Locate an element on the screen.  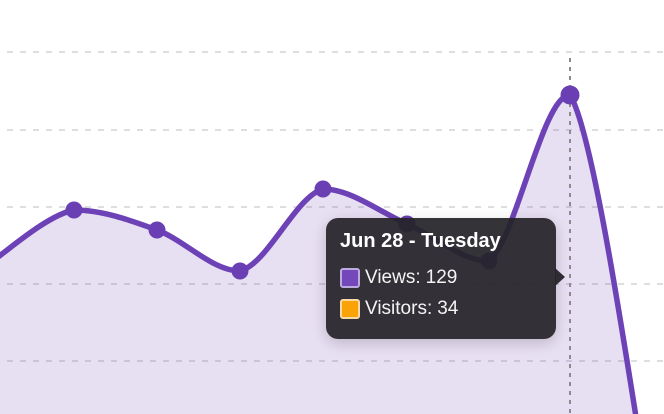
tooltip-visitors-value: 34 is located at coordinates (448, 308).